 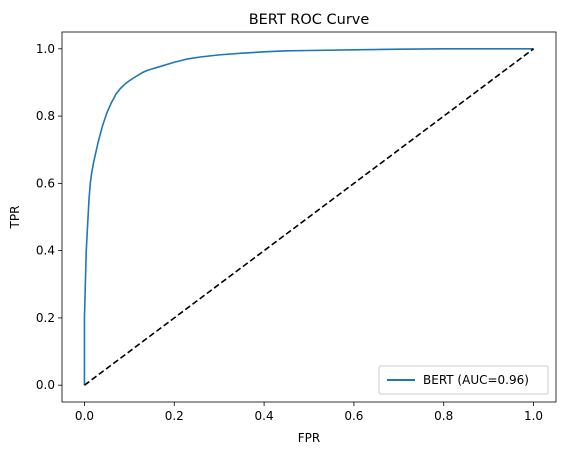 I want to click on x-axis-label: FPR, so click(x=309, y=438).